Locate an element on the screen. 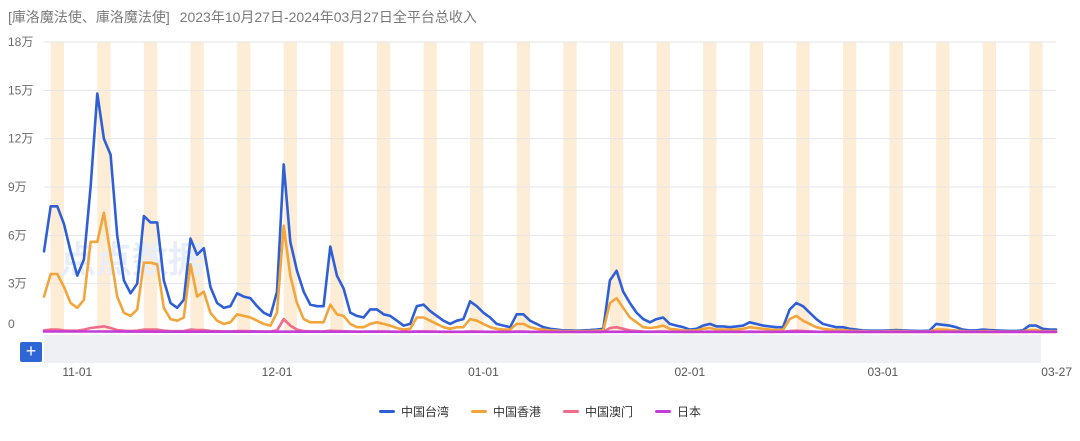  legend-item: 日本 is located at coordinates (678, 411).